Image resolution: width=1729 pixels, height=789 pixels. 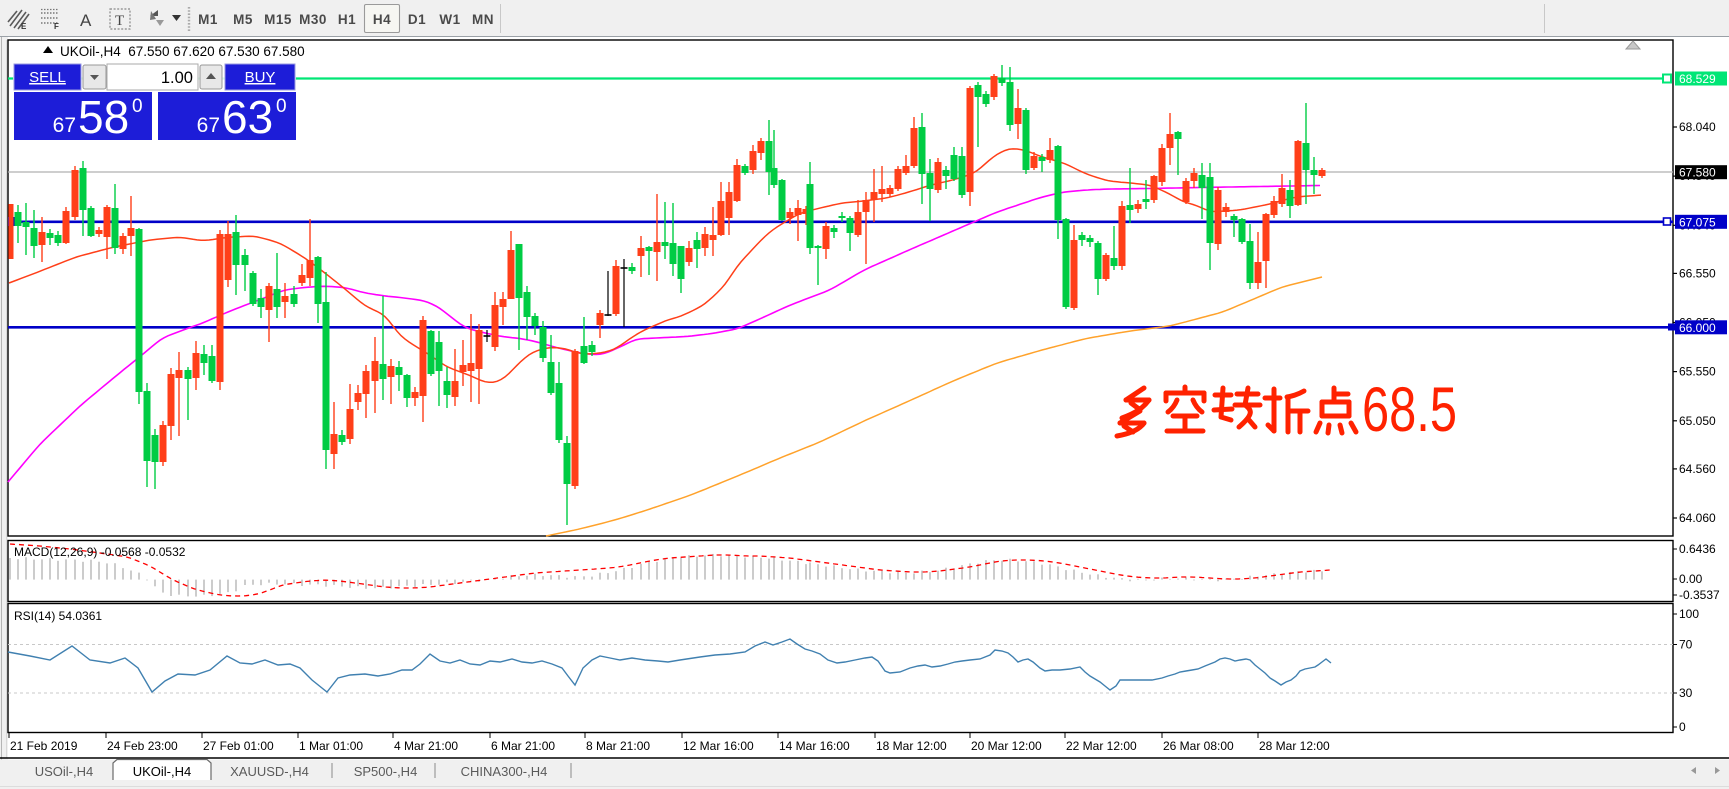 What do you see at coordinates (24, 26) in the screenshot?
I see `svg-text: E` at bounding box center [24, 26].